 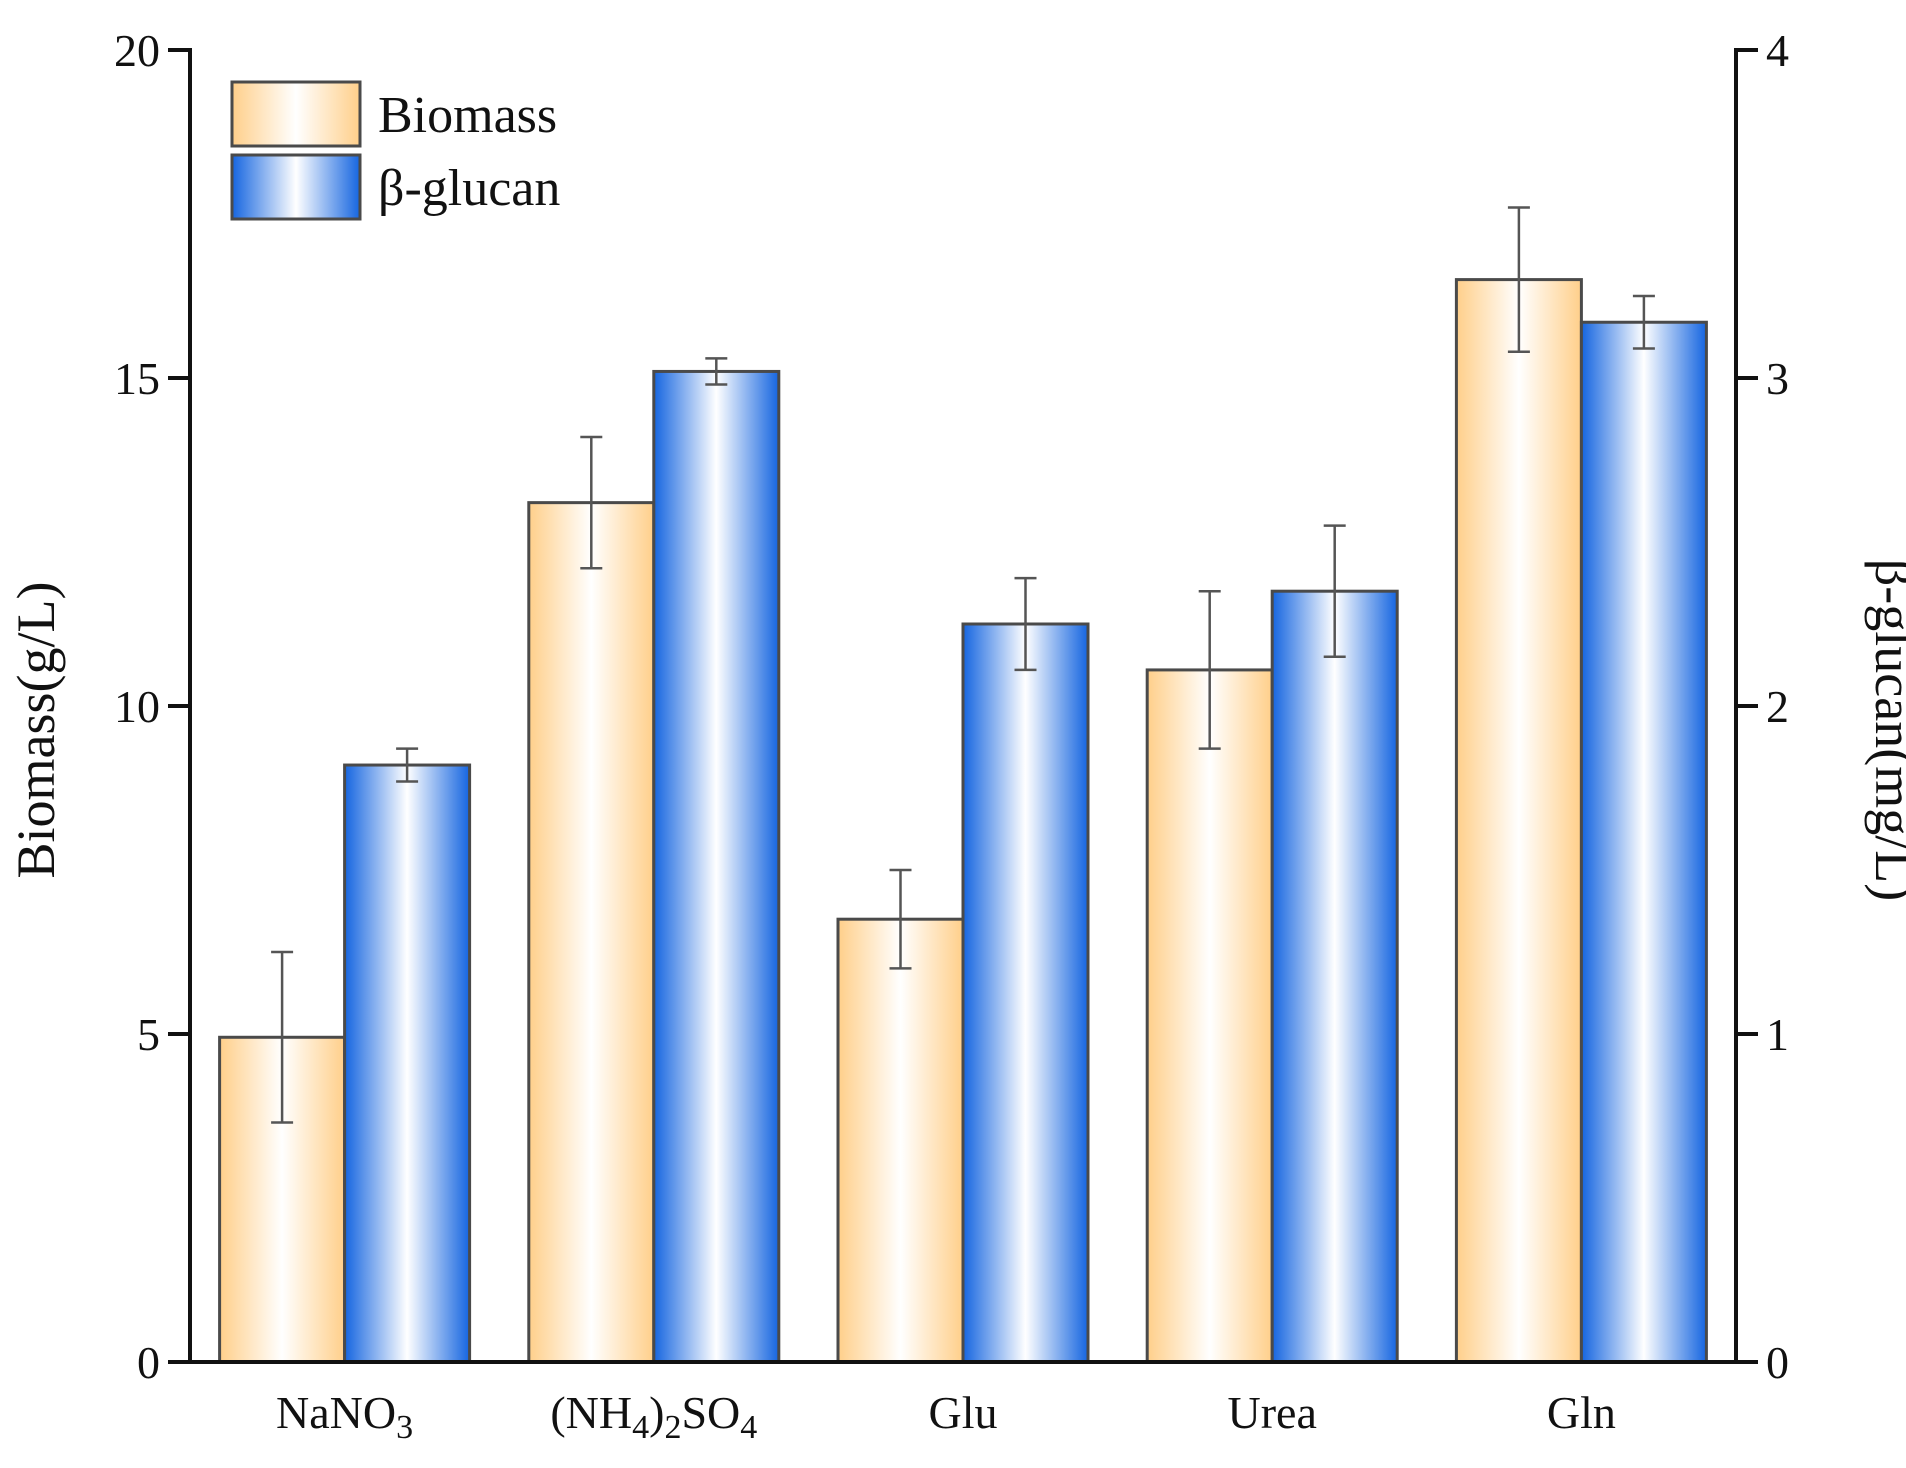 I want to click on category-label-glu: Glu, so click(x=963, y=1412).